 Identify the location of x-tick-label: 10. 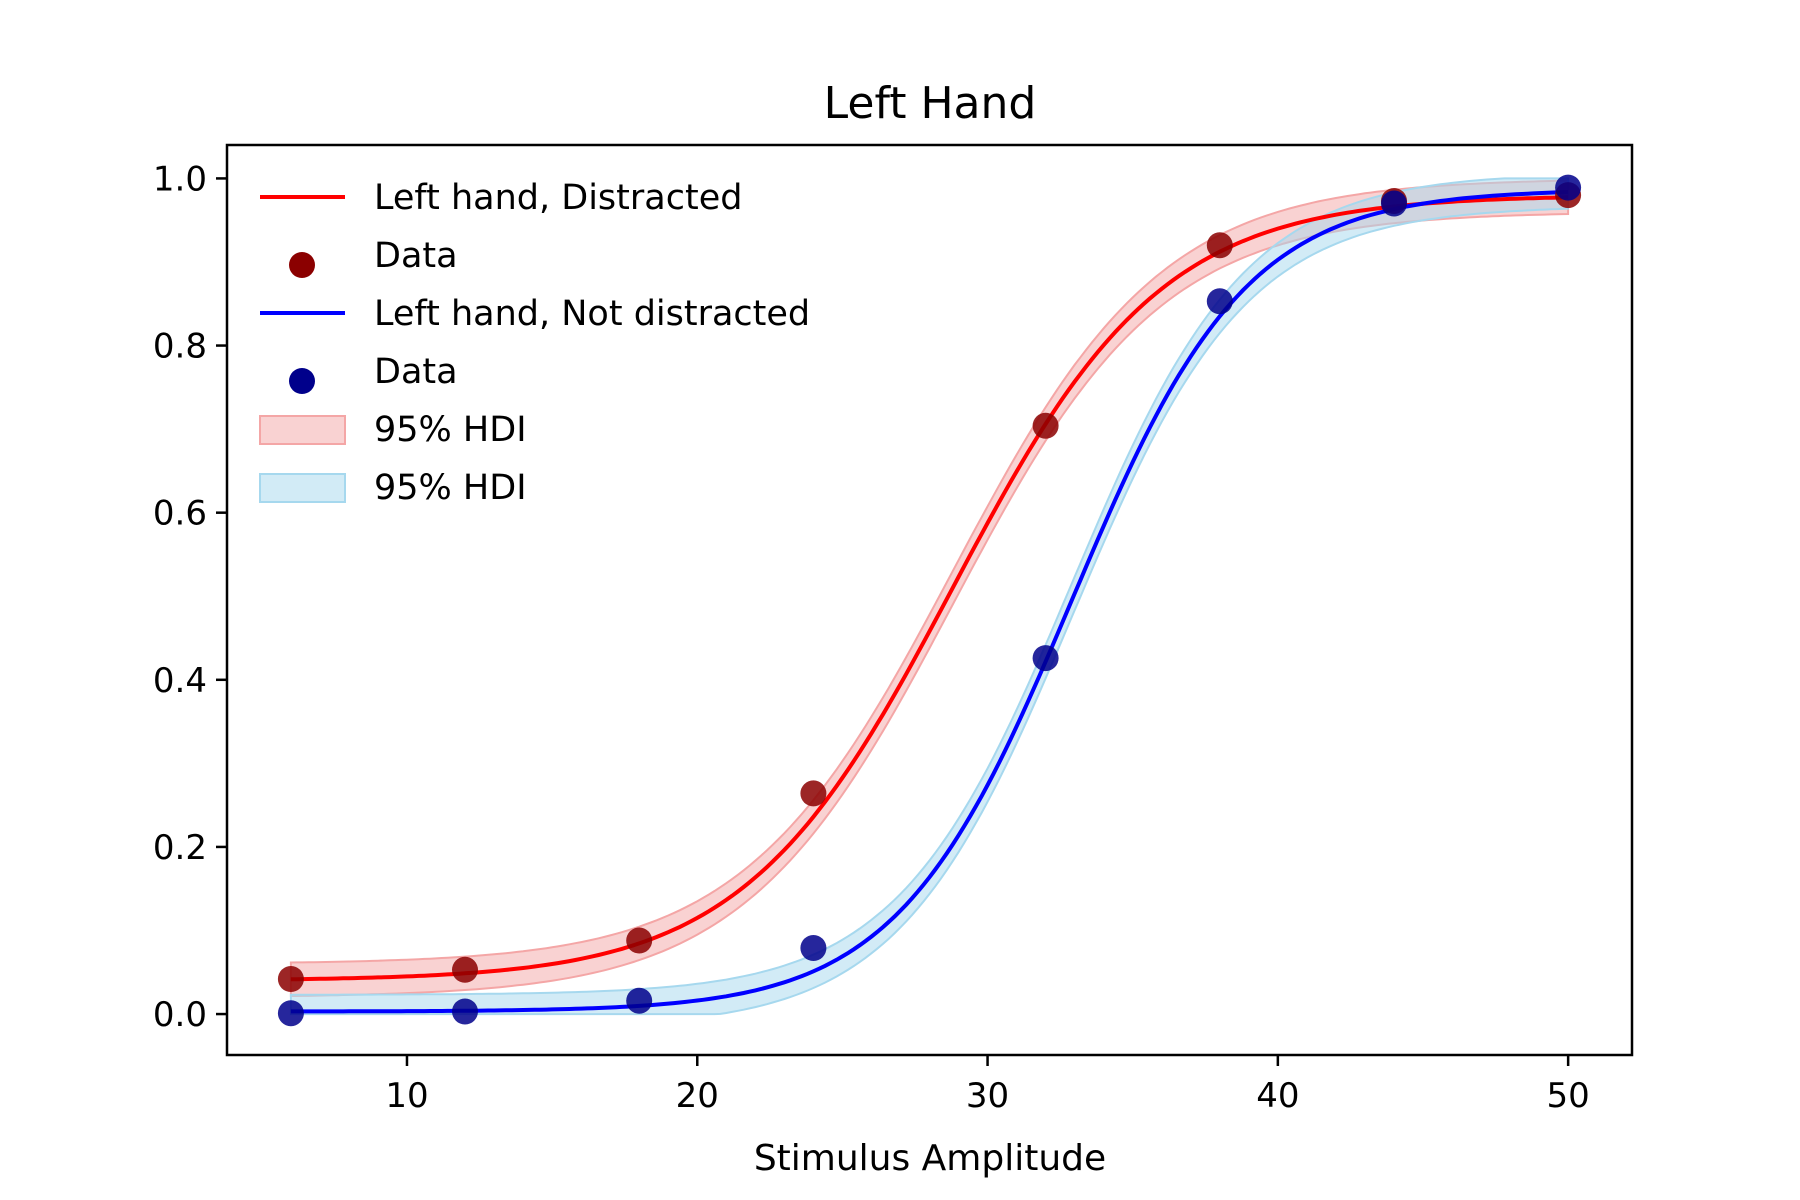
(406, 1096).